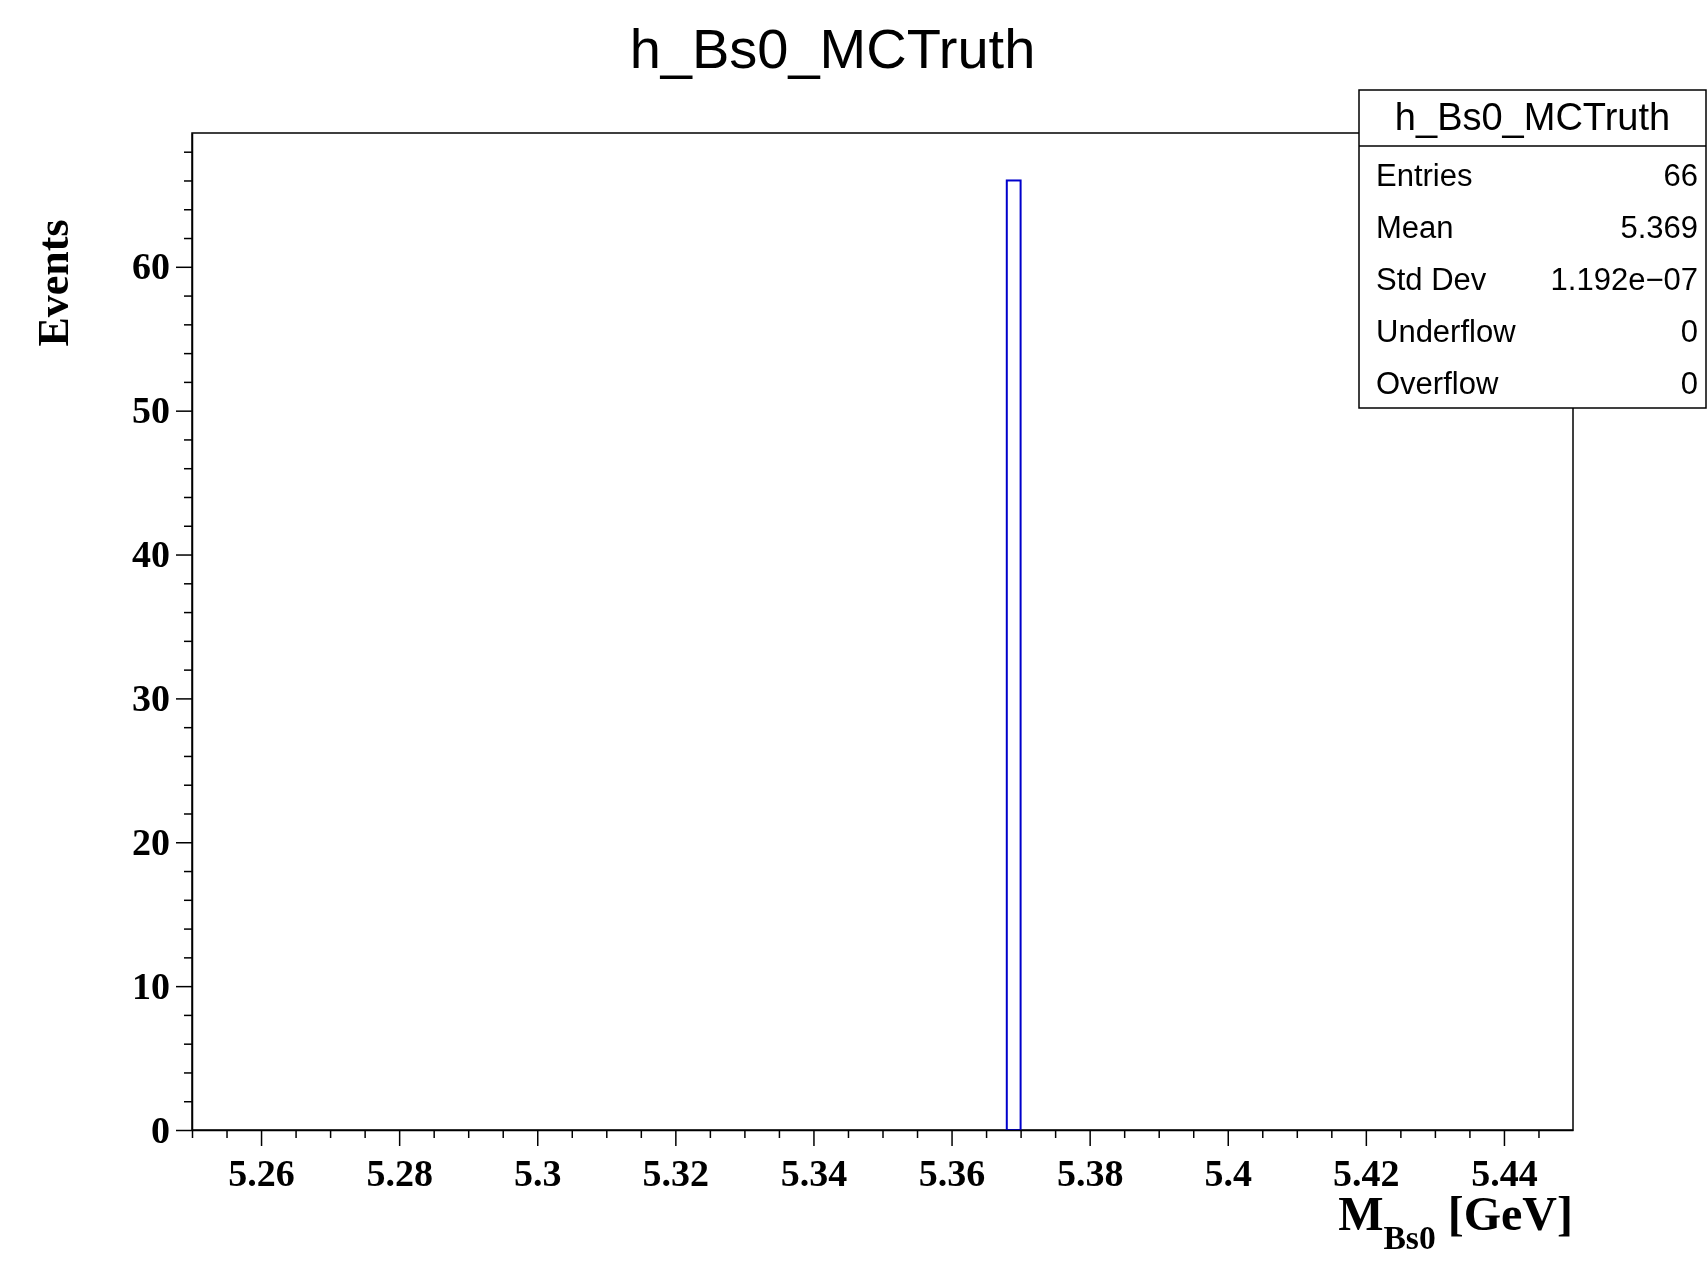  What do you see at coordinates (151, 698) in the screenshot?
I see `y-tick-label: 30` at bounding box center [151, 698].